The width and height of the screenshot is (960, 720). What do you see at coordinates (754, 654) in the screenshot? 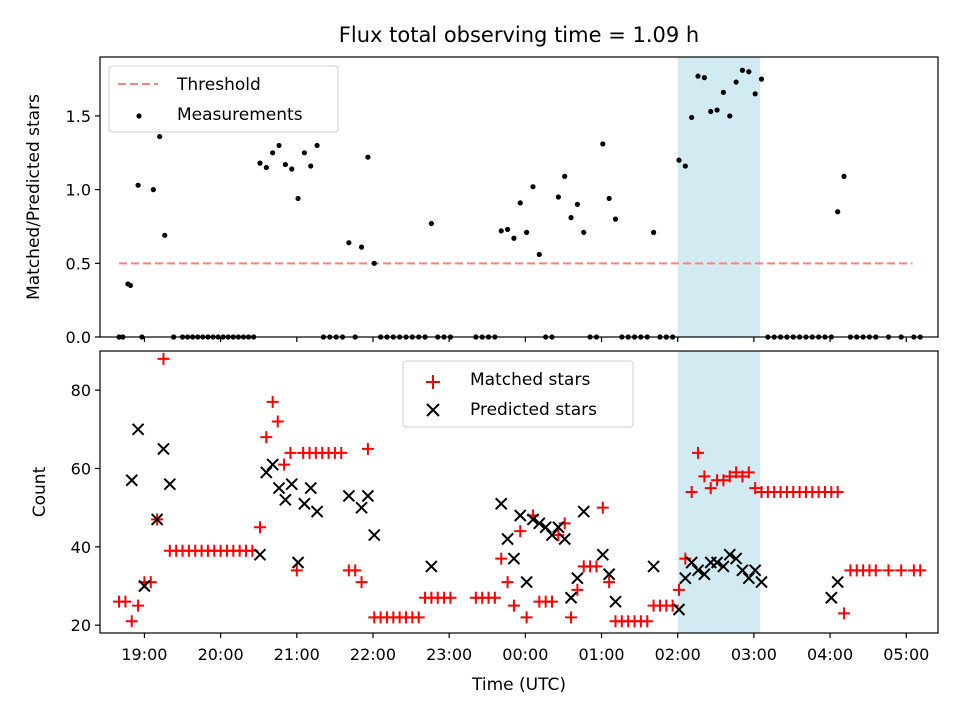
I see `x-tick-label: 03:00` at bounding box center [754, 654].